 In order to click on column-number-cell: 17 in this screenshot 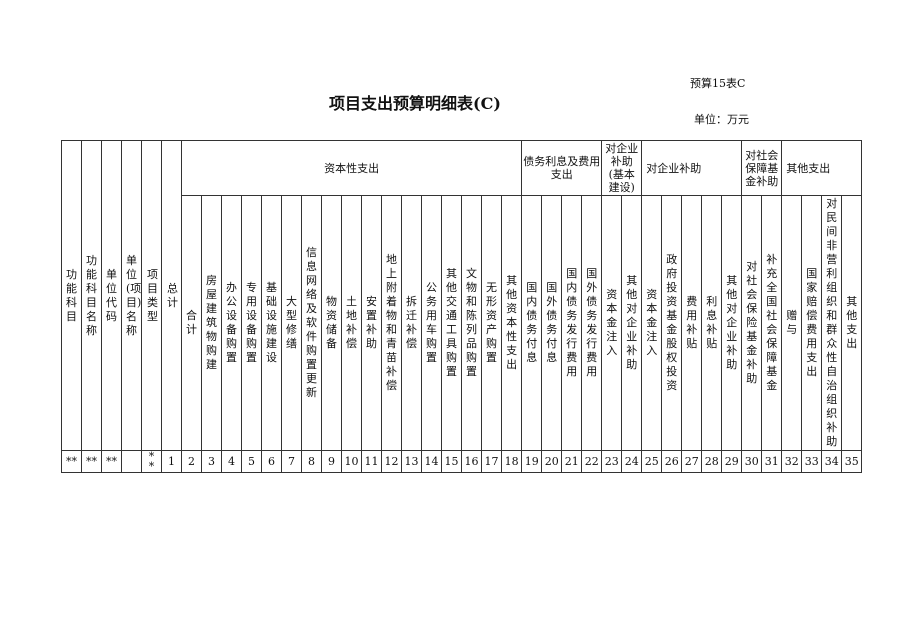, I will do `click(491, 461)`.